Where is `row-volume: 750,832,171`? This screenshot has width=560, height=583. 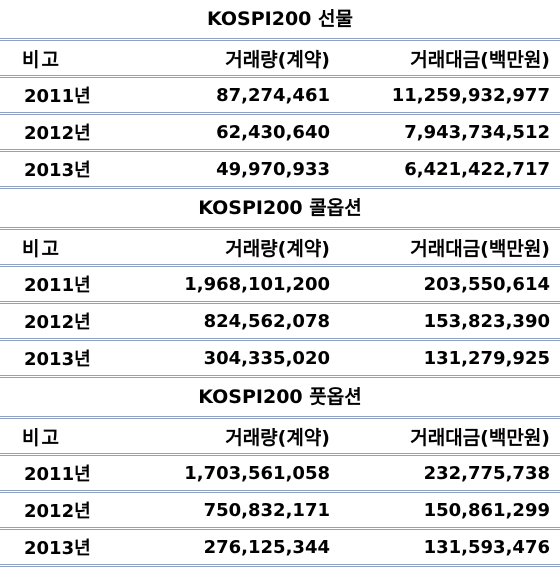 row-volume: 750,832,171 is located at coordinates (226, 510).